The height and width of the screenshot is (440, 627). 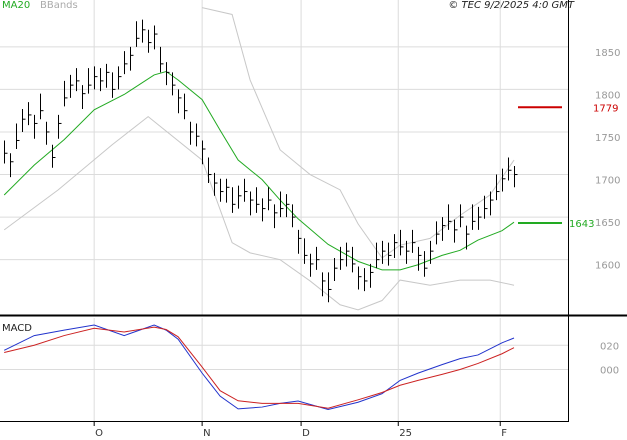 I want to click on y-tick-label: 1600, so click(x=607, y=266).